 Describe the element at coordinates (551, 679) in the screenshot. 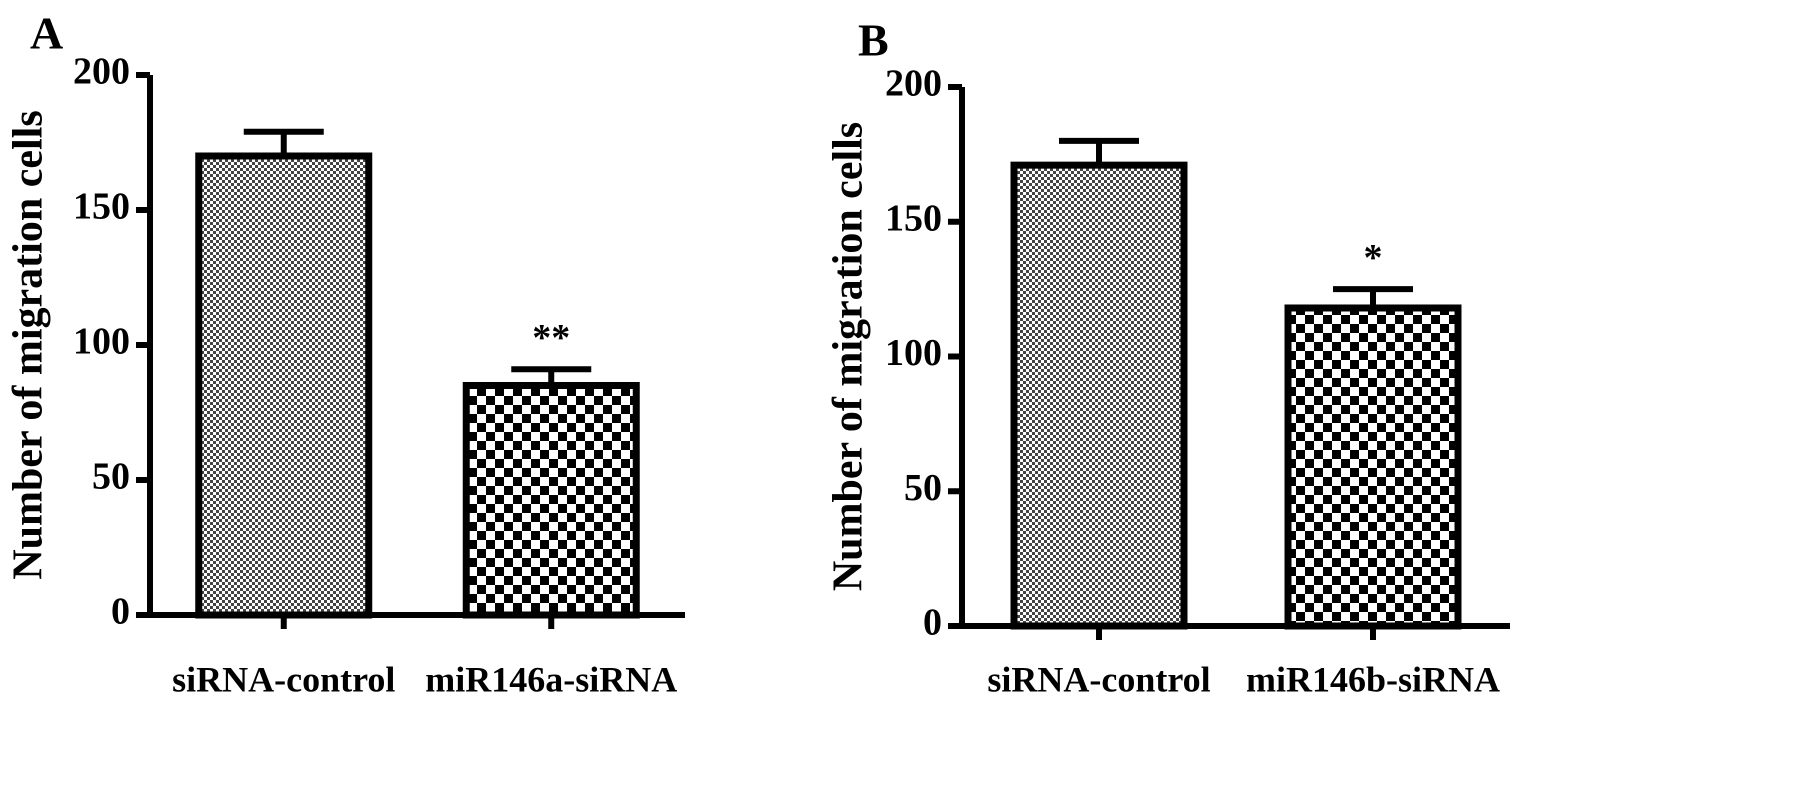

I see `x-tick-label: miR146a-siRNA` at that location.